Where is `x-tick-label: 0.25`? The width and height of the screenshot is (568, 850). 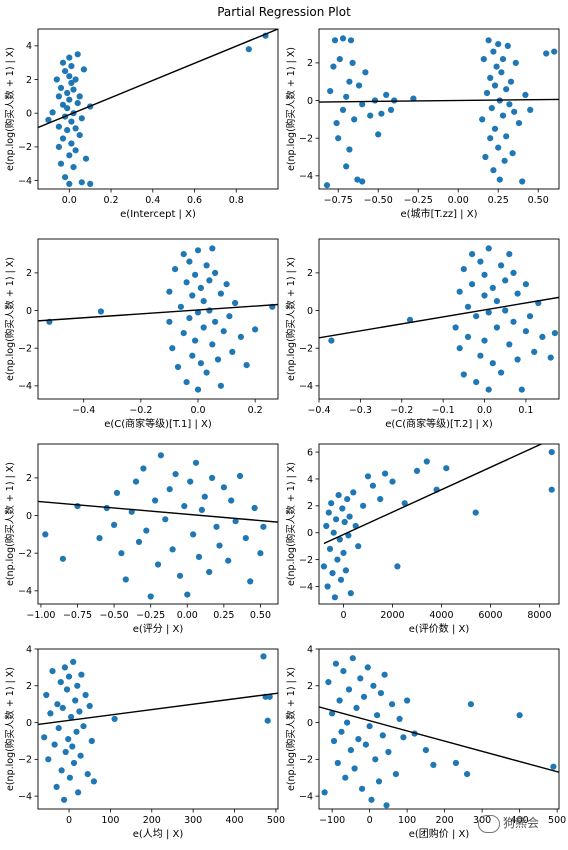 x-tick-label: 0.25 is located at coordinates (223, 615).